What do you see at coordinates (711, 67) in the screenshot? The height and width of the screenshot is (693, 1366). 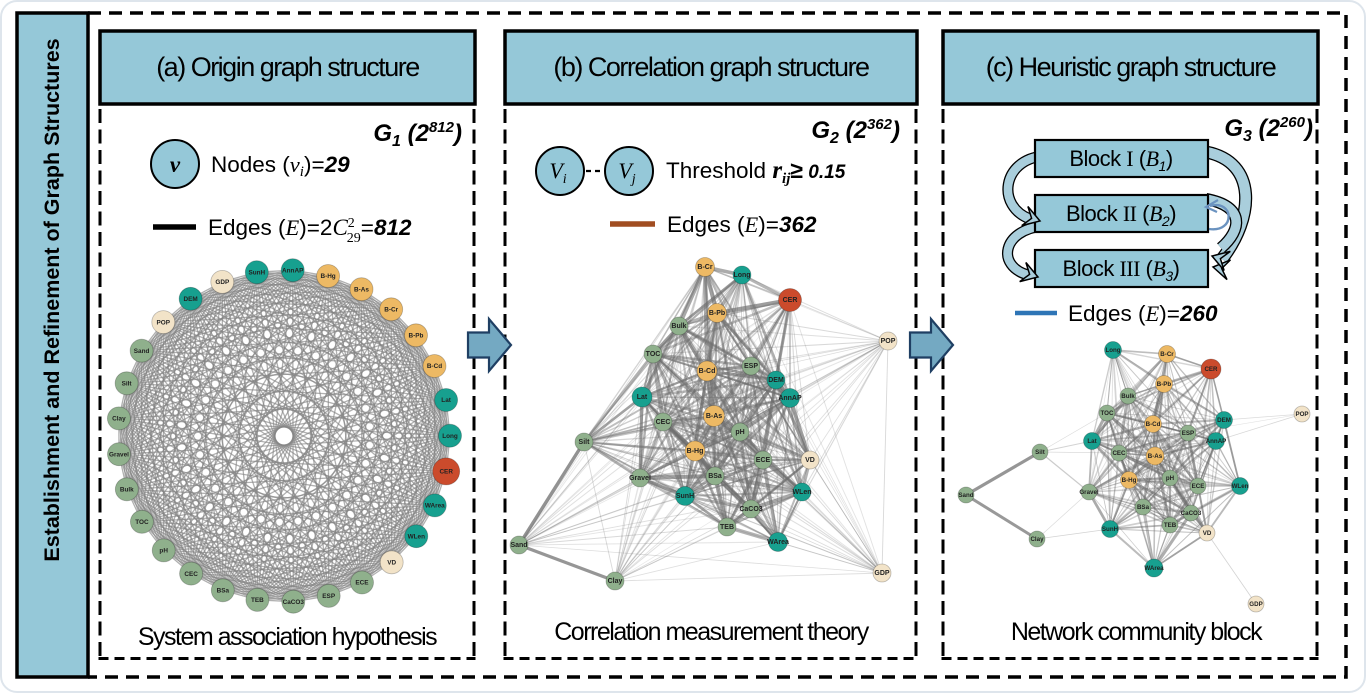 I see `svg-text:(b) Correlation graph structur: (b) Correlation graph structure` at bounding box center [711, 67].